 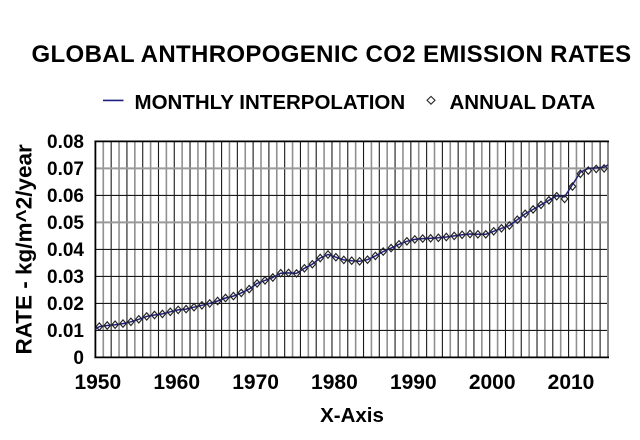 What do you see at coordinates (65, 331) in the screenshot?
I see `svg-text: 0.01` at bounding box center [65, 331].